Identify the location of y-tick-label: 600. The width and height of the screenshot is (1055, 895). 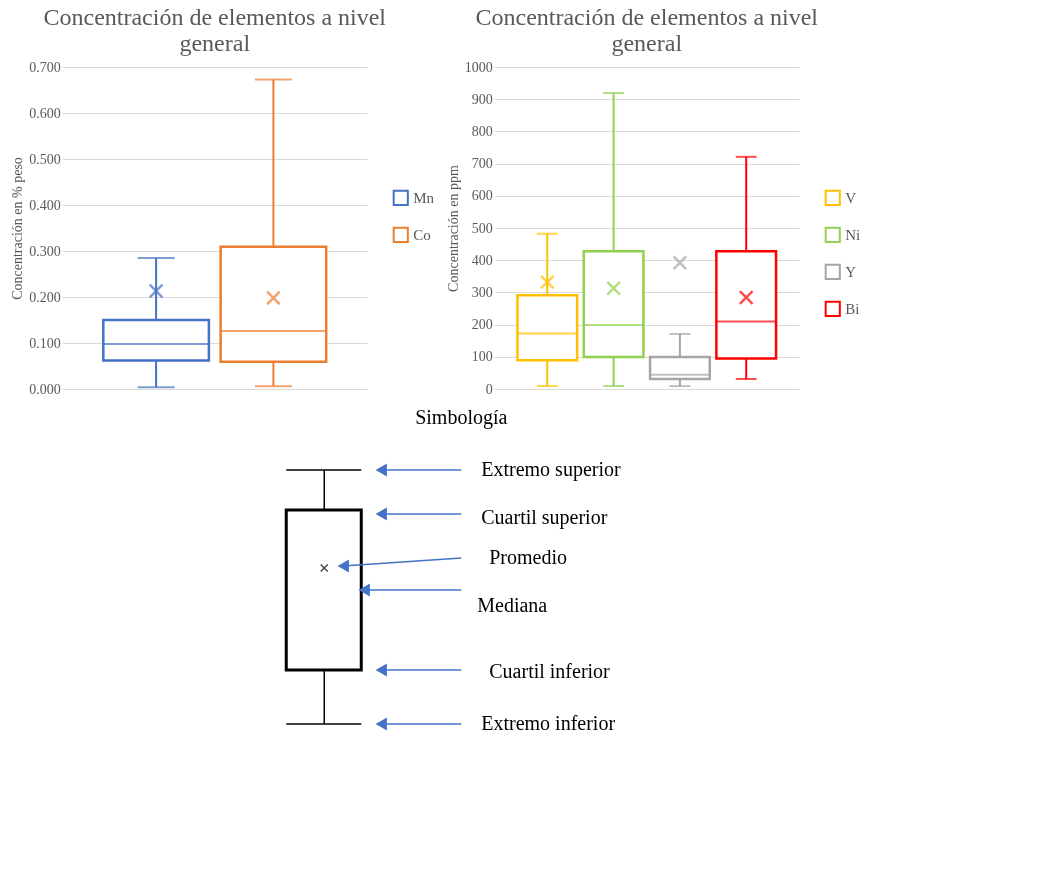
(482, 196).